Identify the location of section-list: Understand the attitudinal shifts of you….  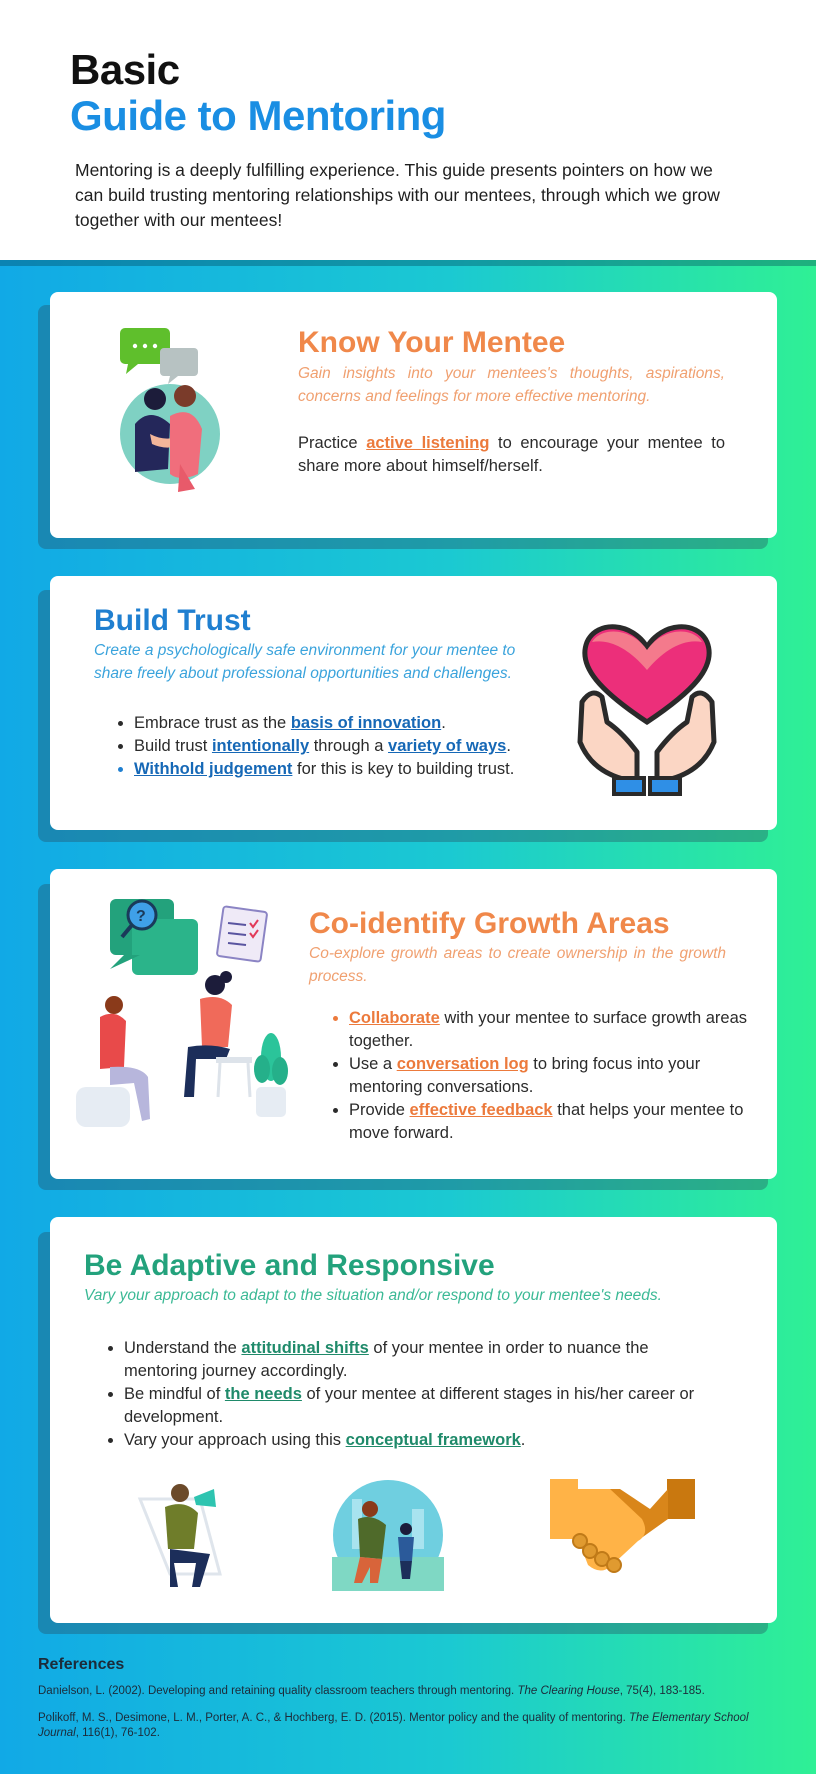
(412, 1394).